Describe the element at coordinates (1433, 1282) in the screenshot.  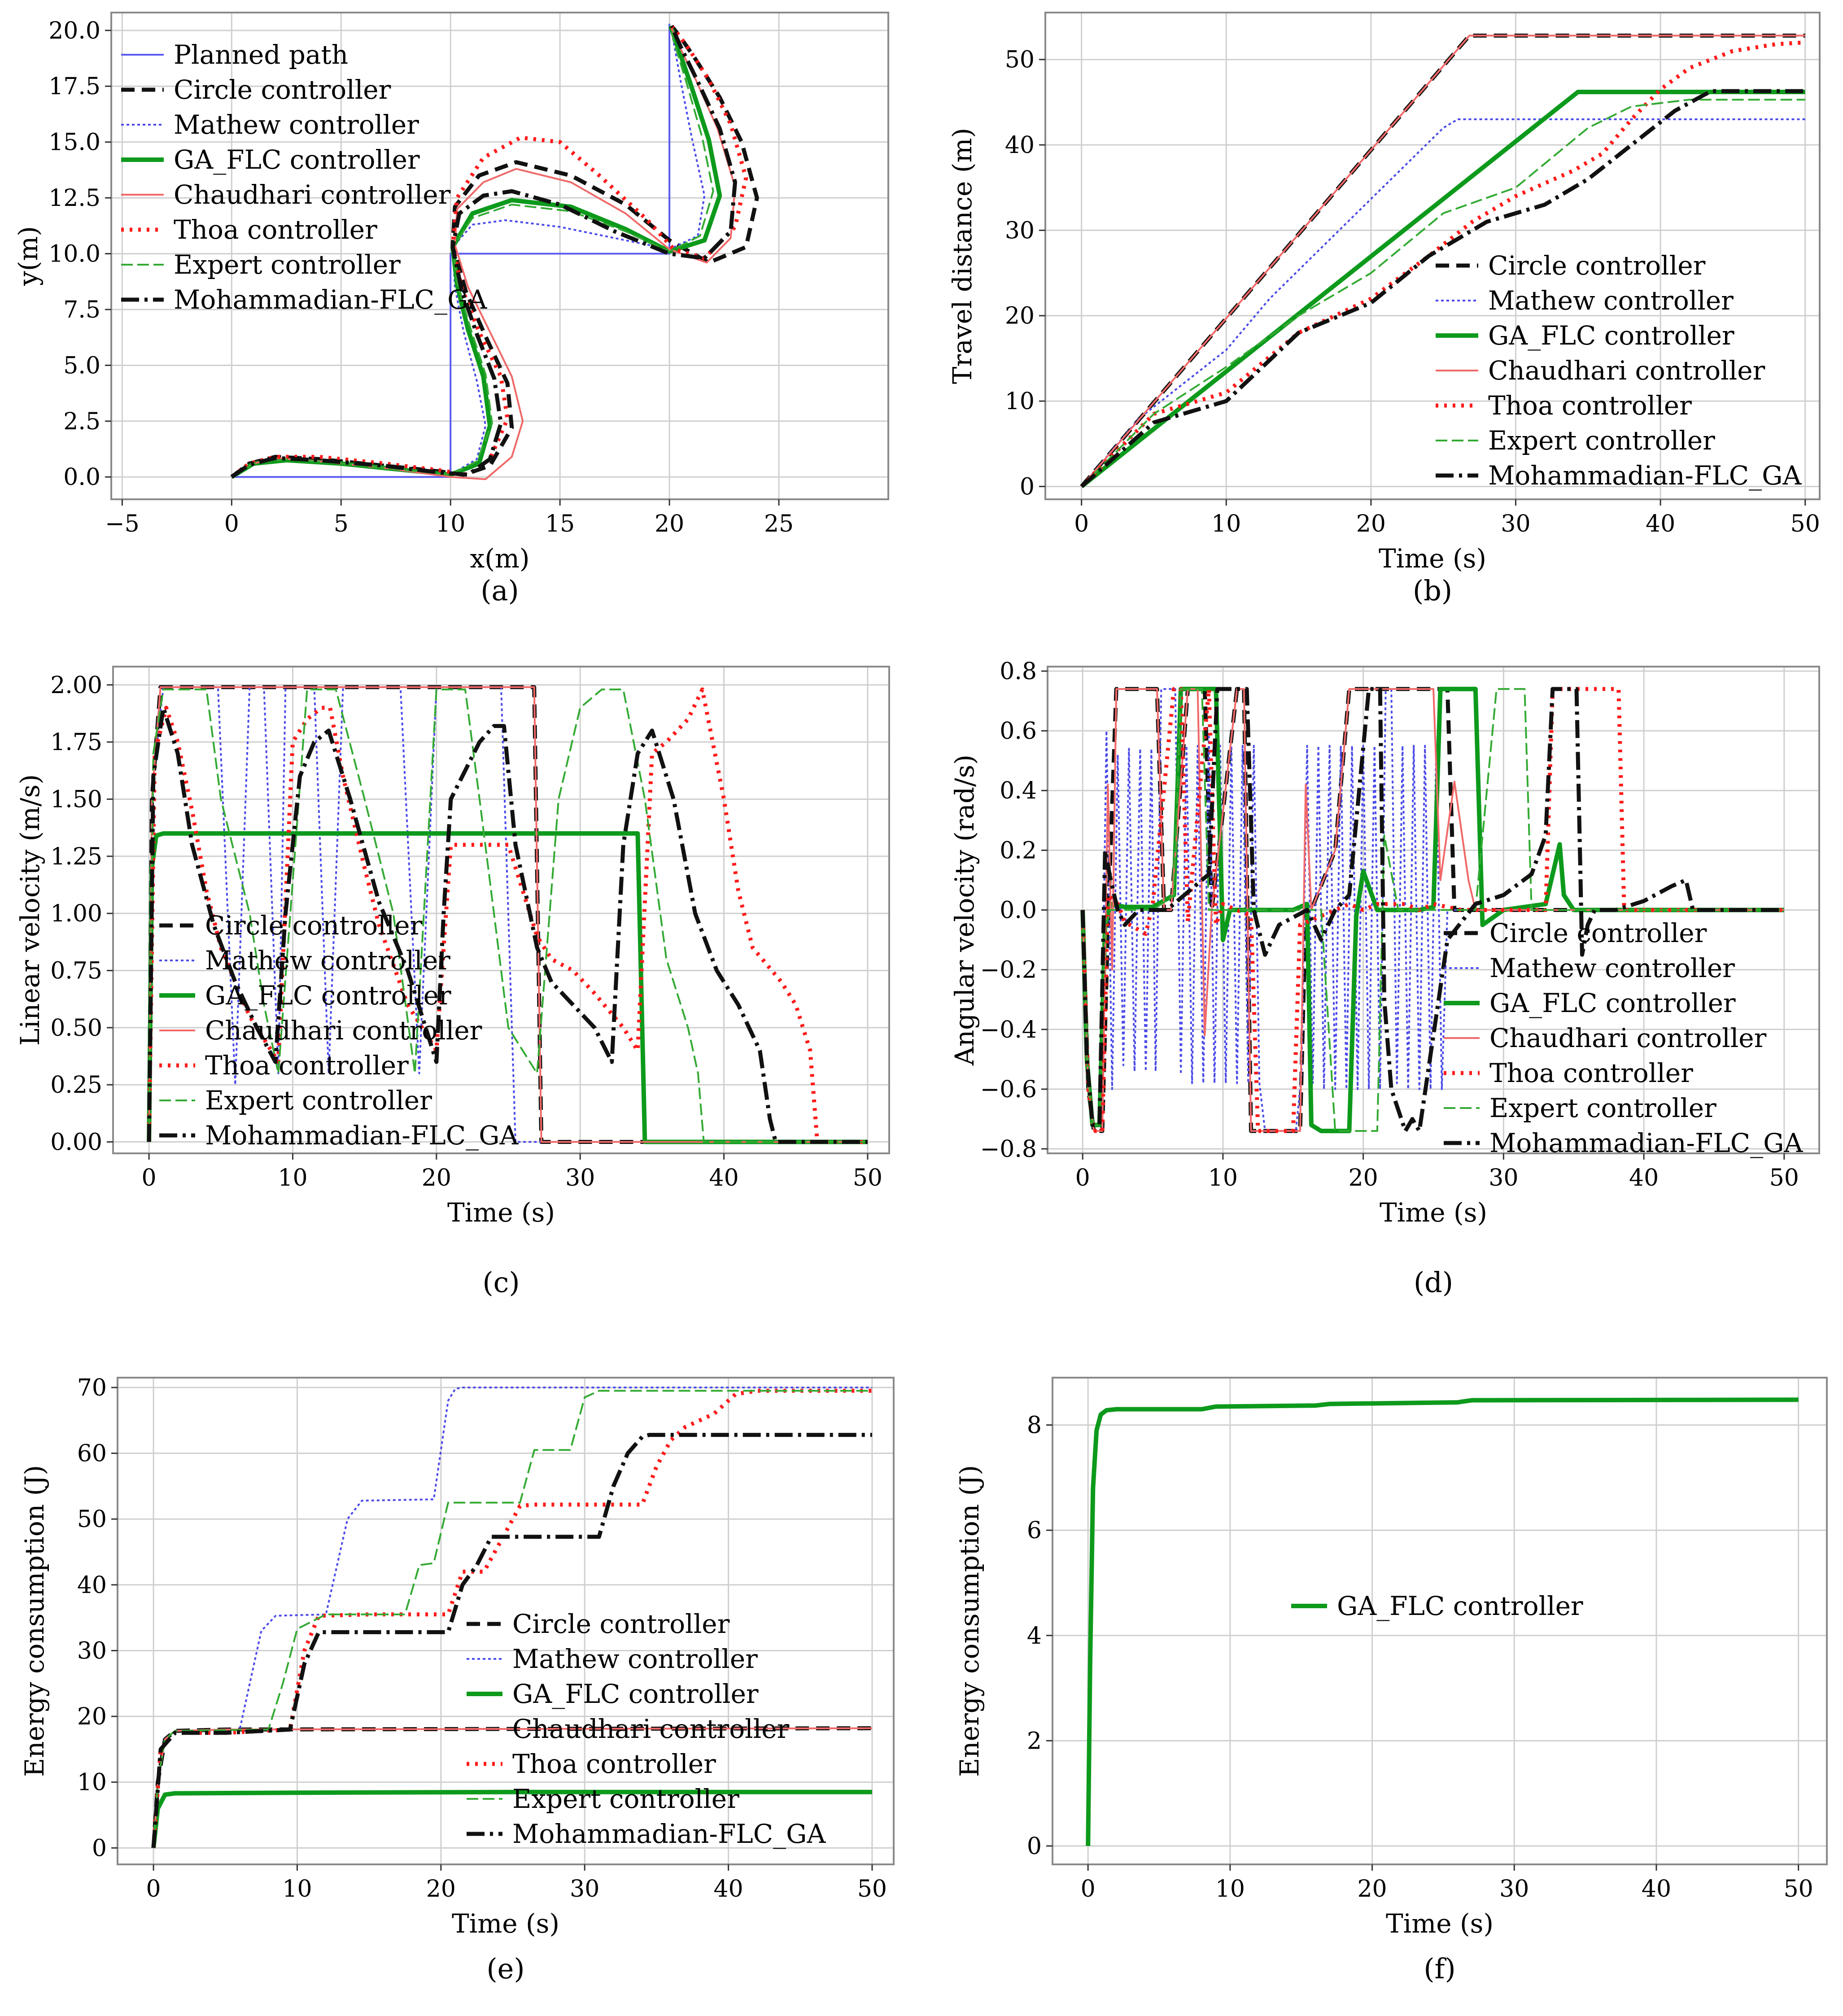
I see `panel-label: (d)` at that location.